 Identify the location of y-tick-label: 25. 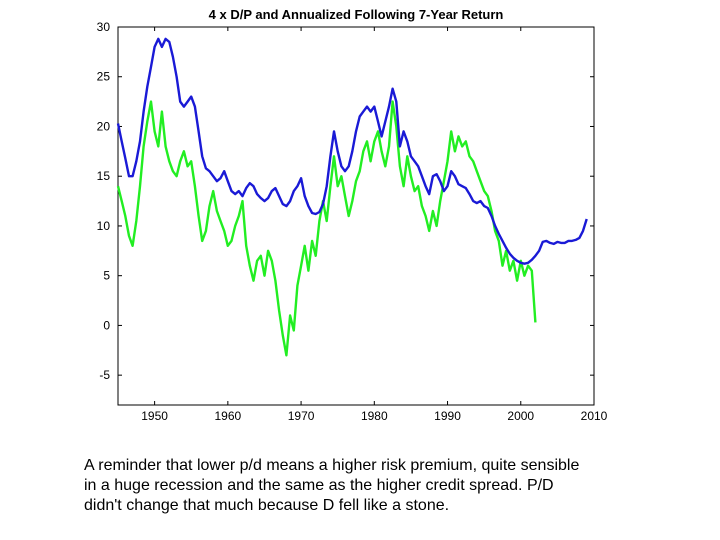
(104, 77).